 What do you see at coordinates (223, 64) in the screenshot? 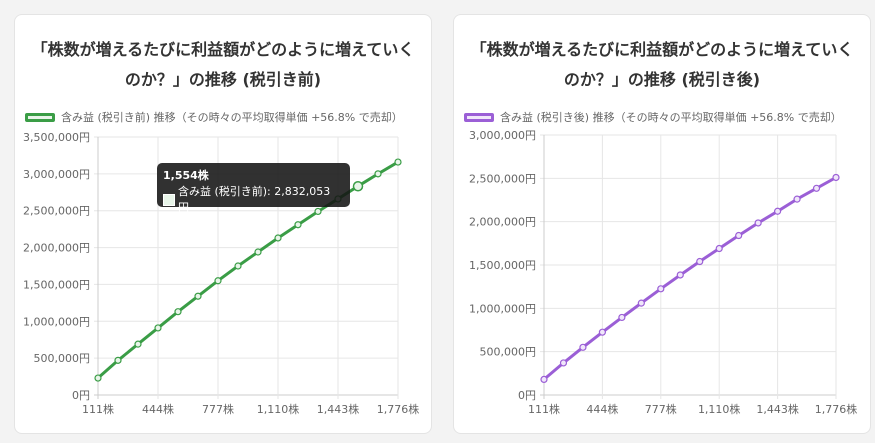
I see `chart-title: 「株数が増えるたびに利益額がどのように増えていくのか？」の推移 (税引き前)` at bounding box center [223, 64].